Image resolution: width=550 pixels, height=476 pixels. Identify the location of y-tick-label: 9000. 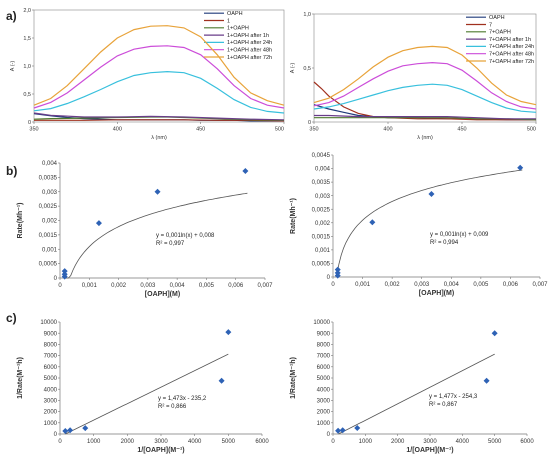
(324, 334).